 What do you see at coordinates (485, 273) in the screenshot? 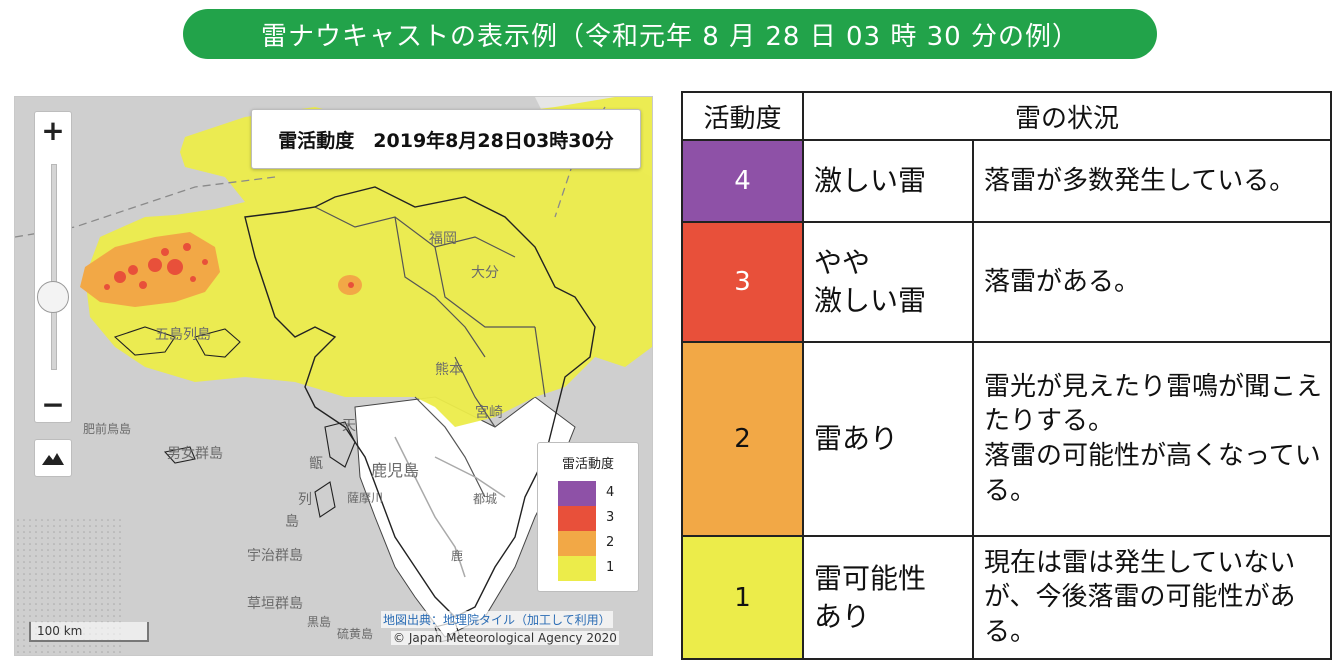
I see `place-label-oita: 大分` at bounding box center [485, 273].